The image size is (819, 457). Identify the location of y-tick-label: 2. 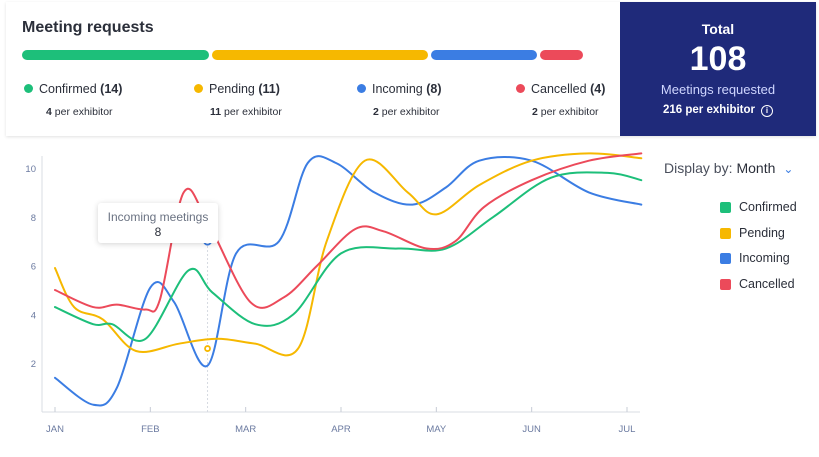
(33, 364).